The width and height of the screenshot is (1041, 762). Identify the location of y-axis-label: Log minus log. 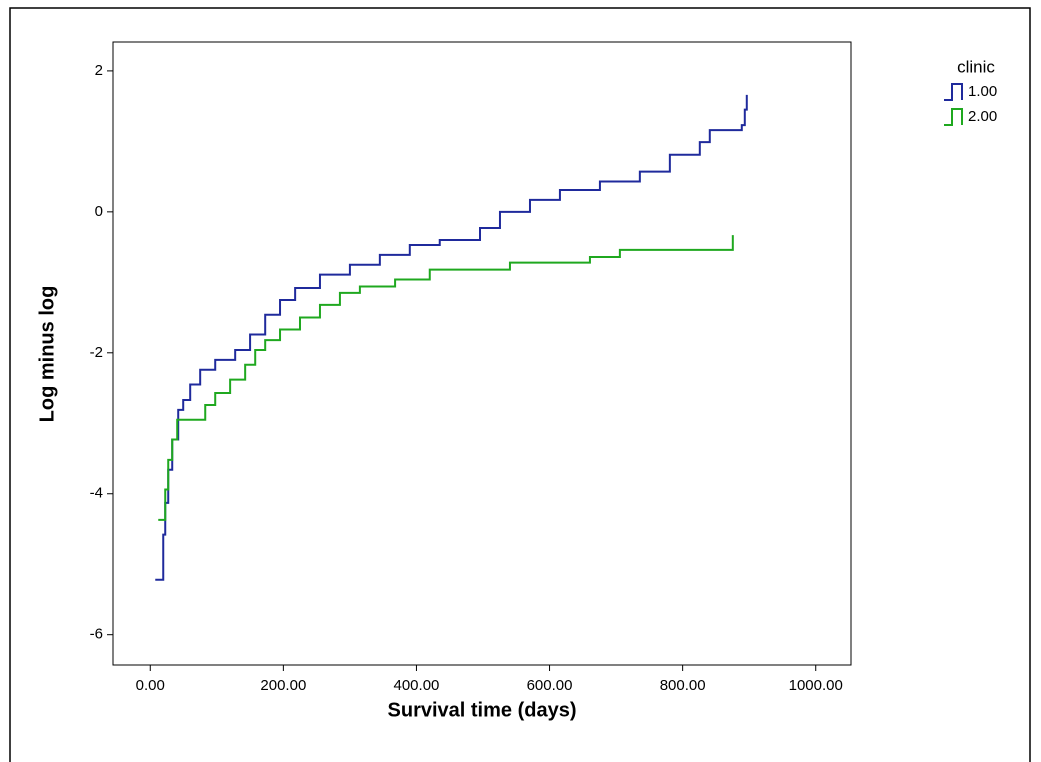
(47, 354).